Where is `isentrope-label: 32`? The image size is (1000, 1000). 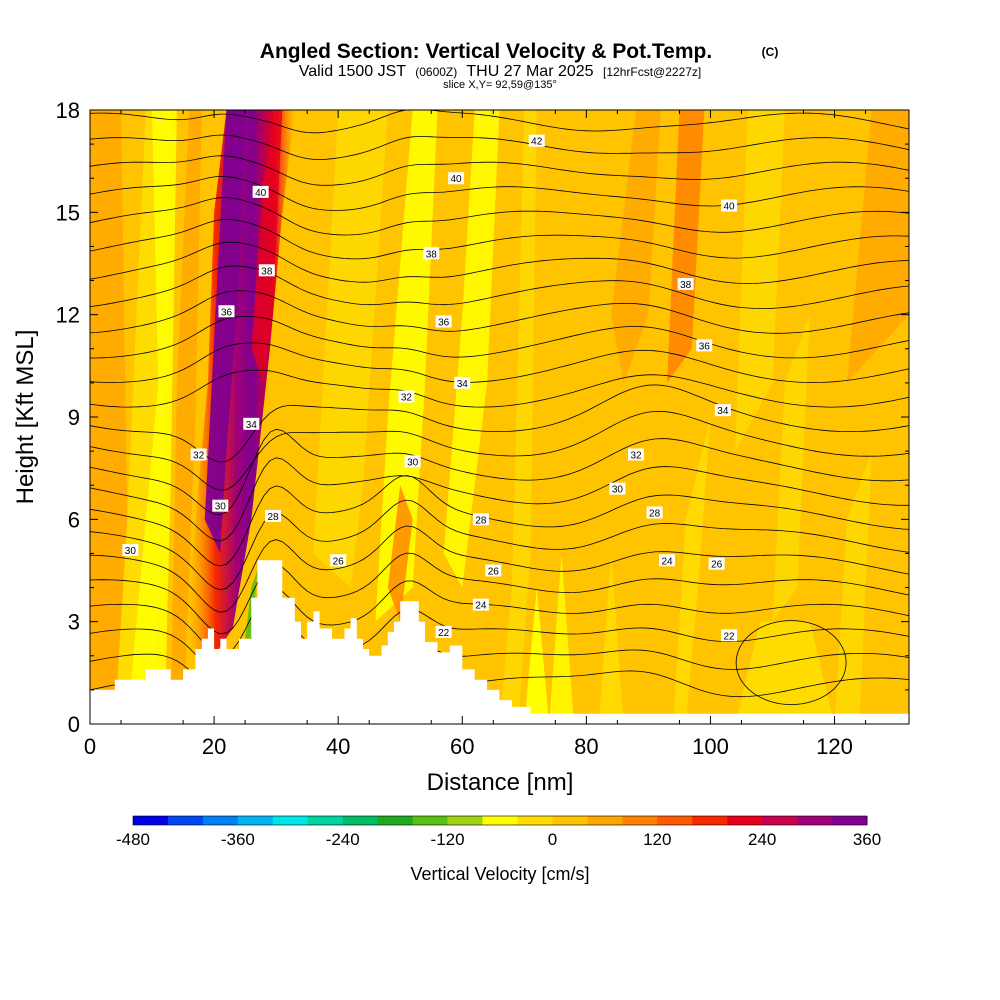 isentrope-label: 32 is located at coordinates (406, 397).